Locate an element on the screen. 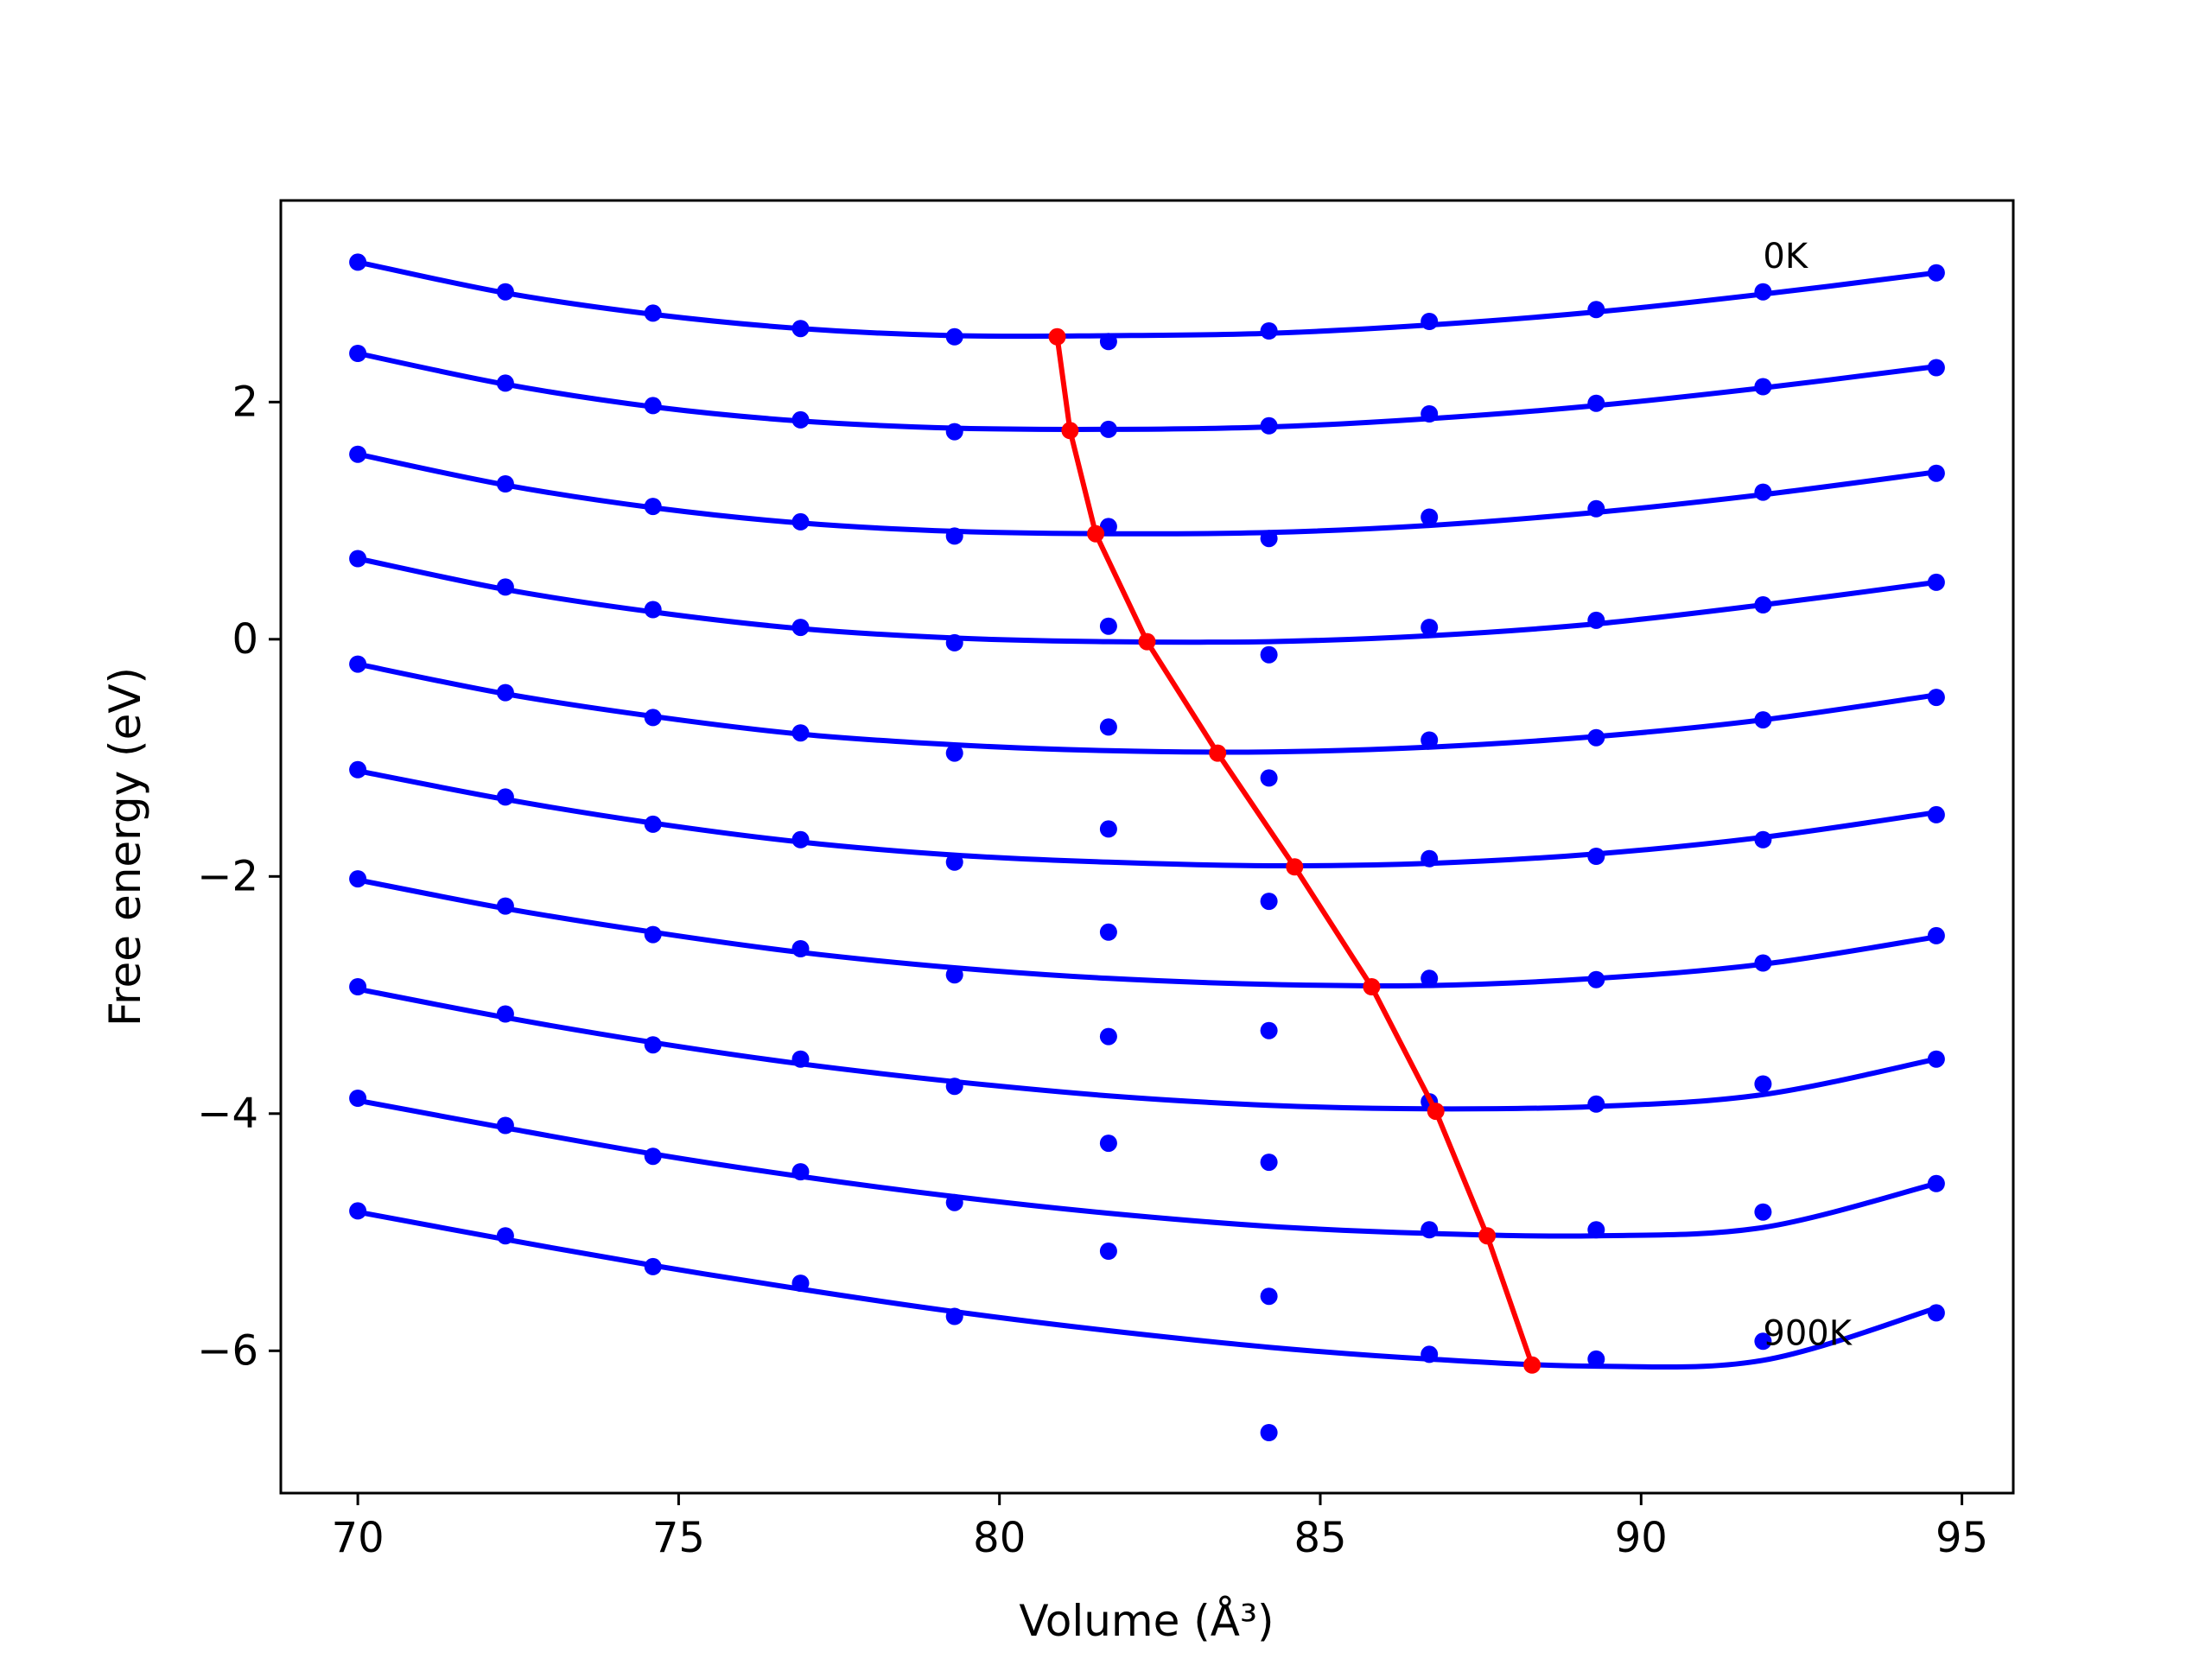 The width and height of the screenshot is (2212, 1659). y-tick-label: −6 is located at coordinates (227, 1350).